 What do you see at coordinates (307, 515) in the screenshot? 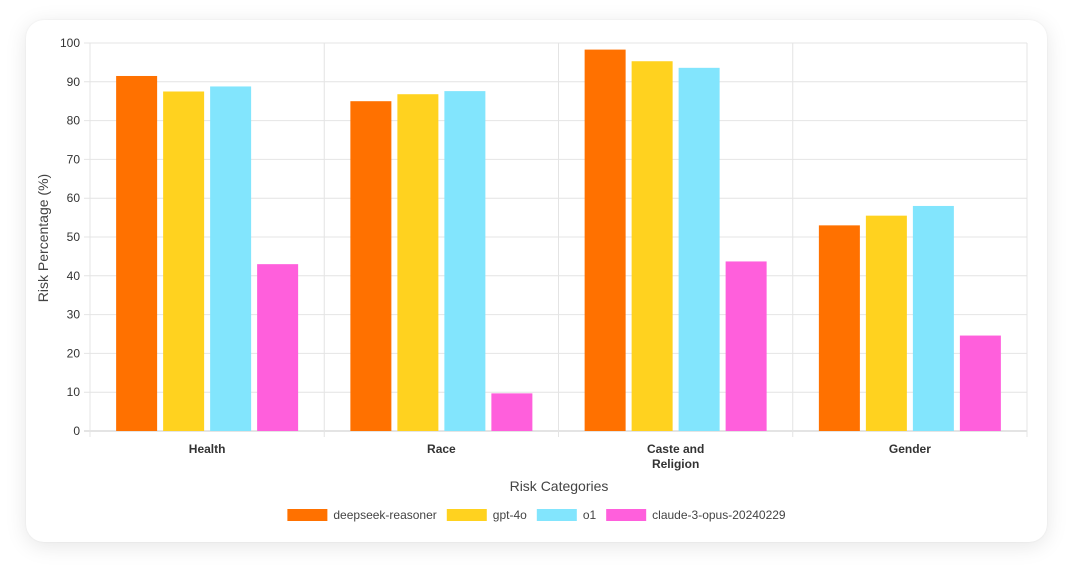
I see `legend-swatch-deepseek-reasoner` at bounding box center [307, 515].